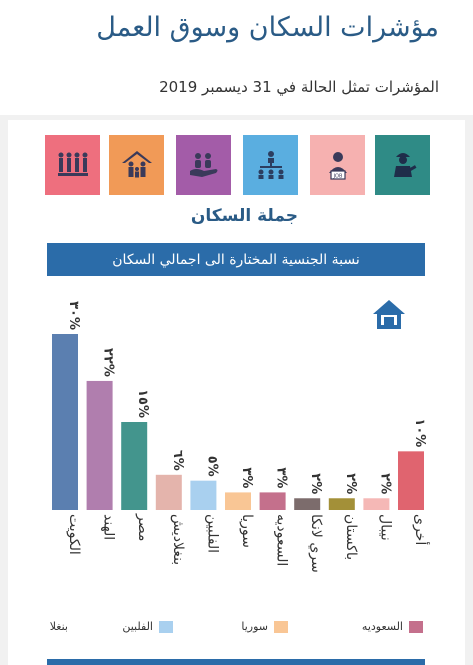  I want to click on tile-support, so click(203, 165).